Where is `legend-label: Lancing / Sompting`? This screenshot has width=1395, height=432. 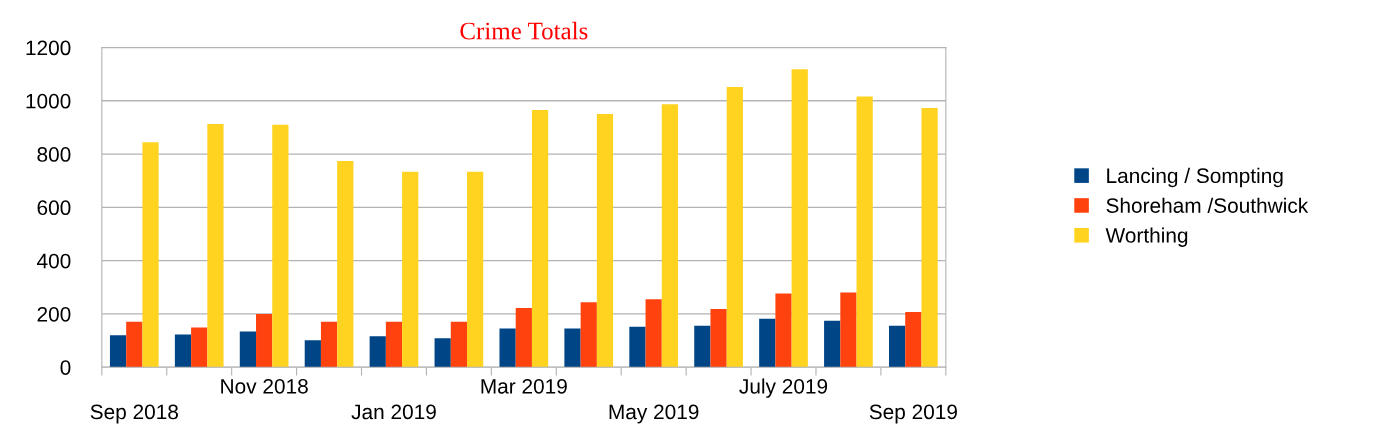
legend-label: Lancing / Sompting is located at coordinates (1195, 177).